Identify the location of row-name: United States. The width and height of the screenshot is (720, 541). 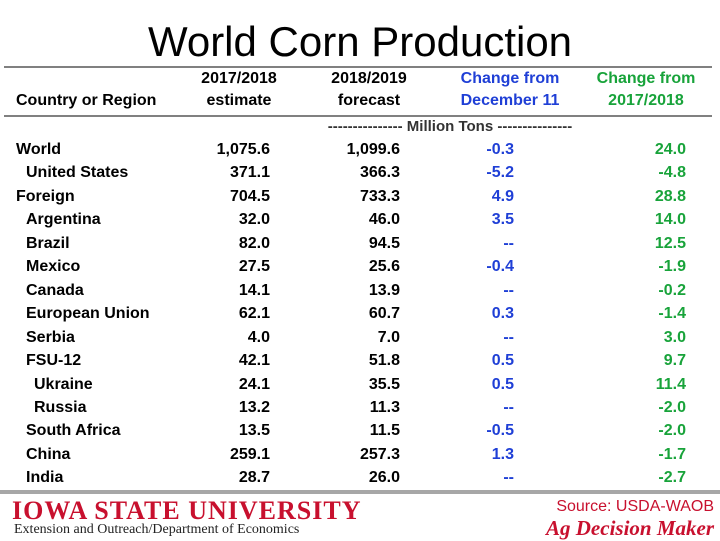
(77, 173).